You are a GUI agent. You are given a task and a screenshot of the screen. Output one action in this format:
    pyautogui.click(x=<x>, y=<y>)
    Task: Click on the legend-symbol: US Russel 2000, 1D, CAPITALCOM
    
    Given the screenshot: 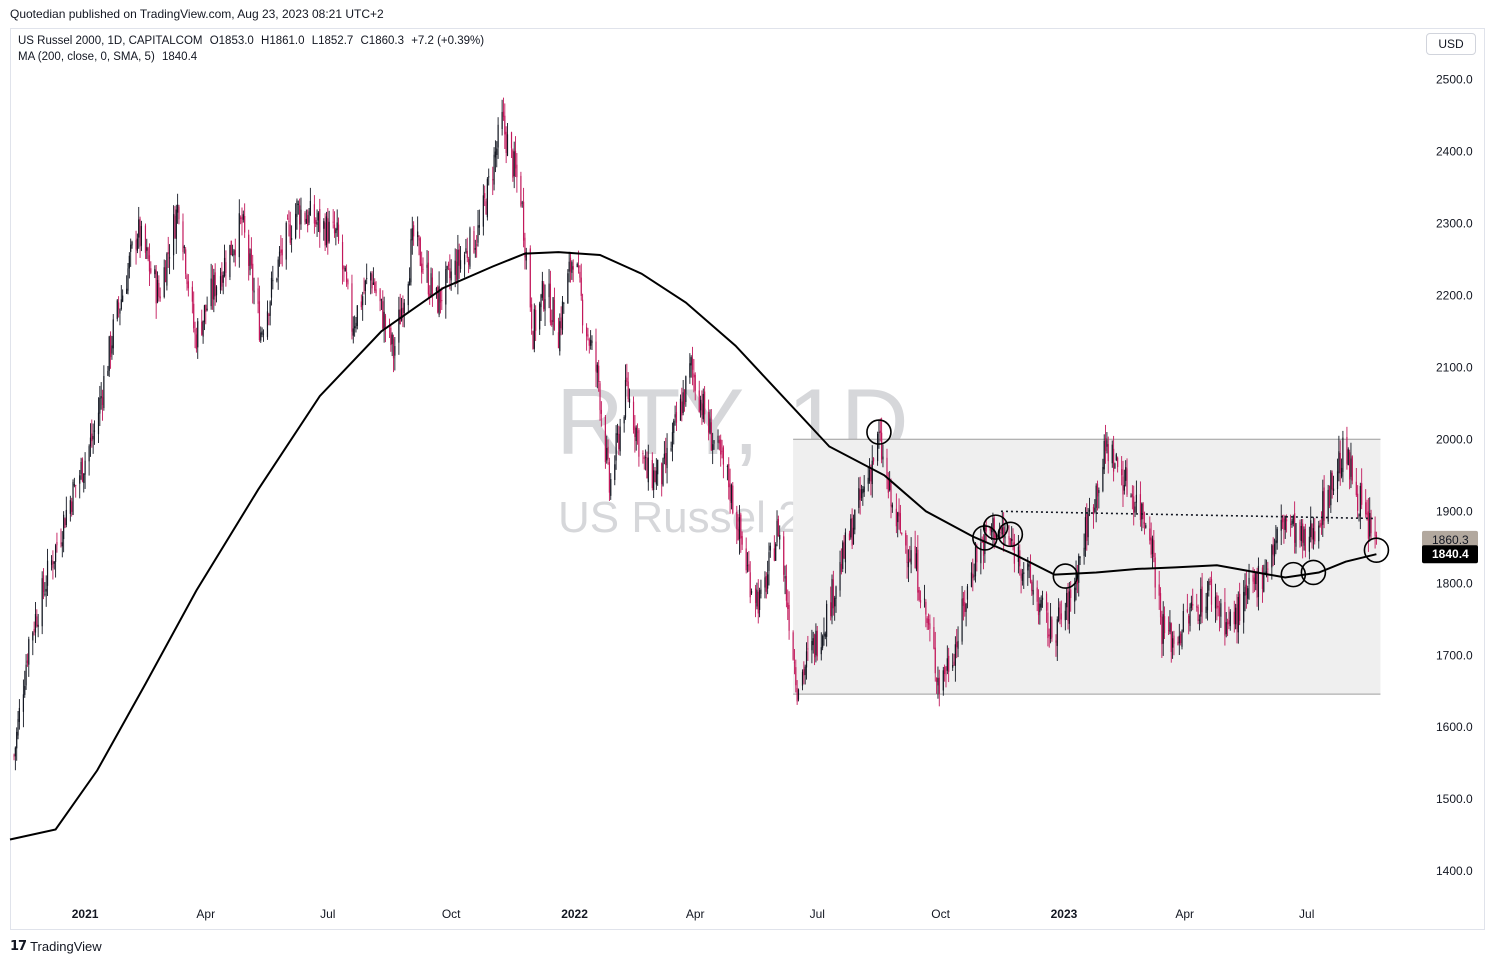 What is the action you would take?
    pyautogui.click(x=110, y=41)
    